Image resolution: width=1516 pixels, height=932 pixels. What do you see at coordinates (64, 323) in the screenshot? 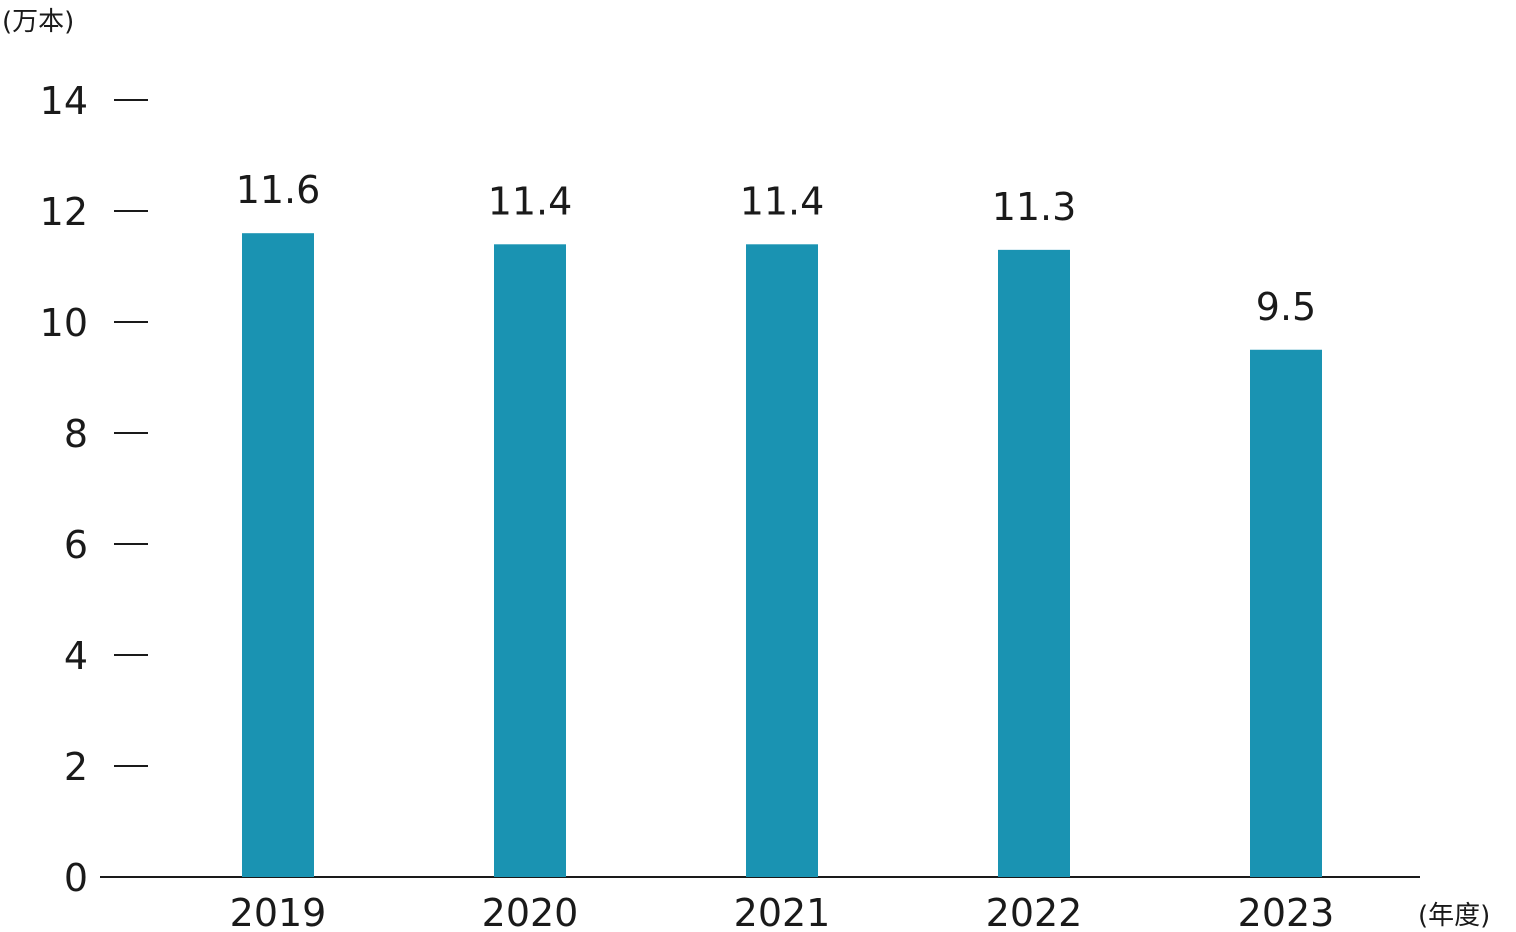
I see `y-tick-label: 10` at bounding box center [64, 323].